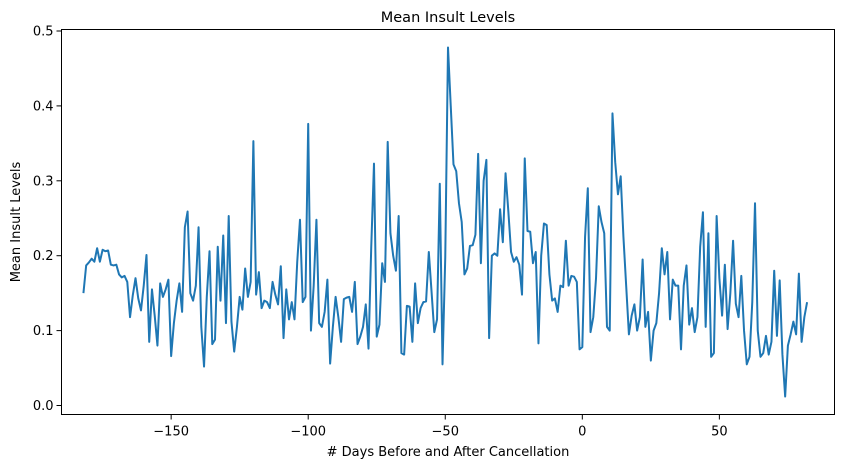  Describe the element at coordinates (43, 331) in the screenshot. I see `y-tick-label: 0.1` at that location.